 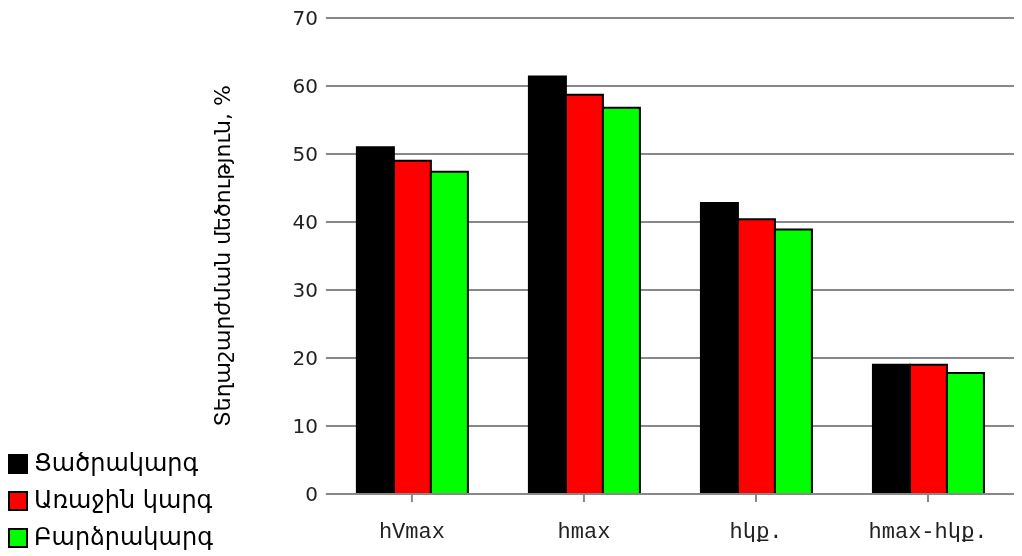 What do you see at coordinates (305, 18) in the screenshot?
I see `y-tick-label: 70` at bounding box center [305, 18].